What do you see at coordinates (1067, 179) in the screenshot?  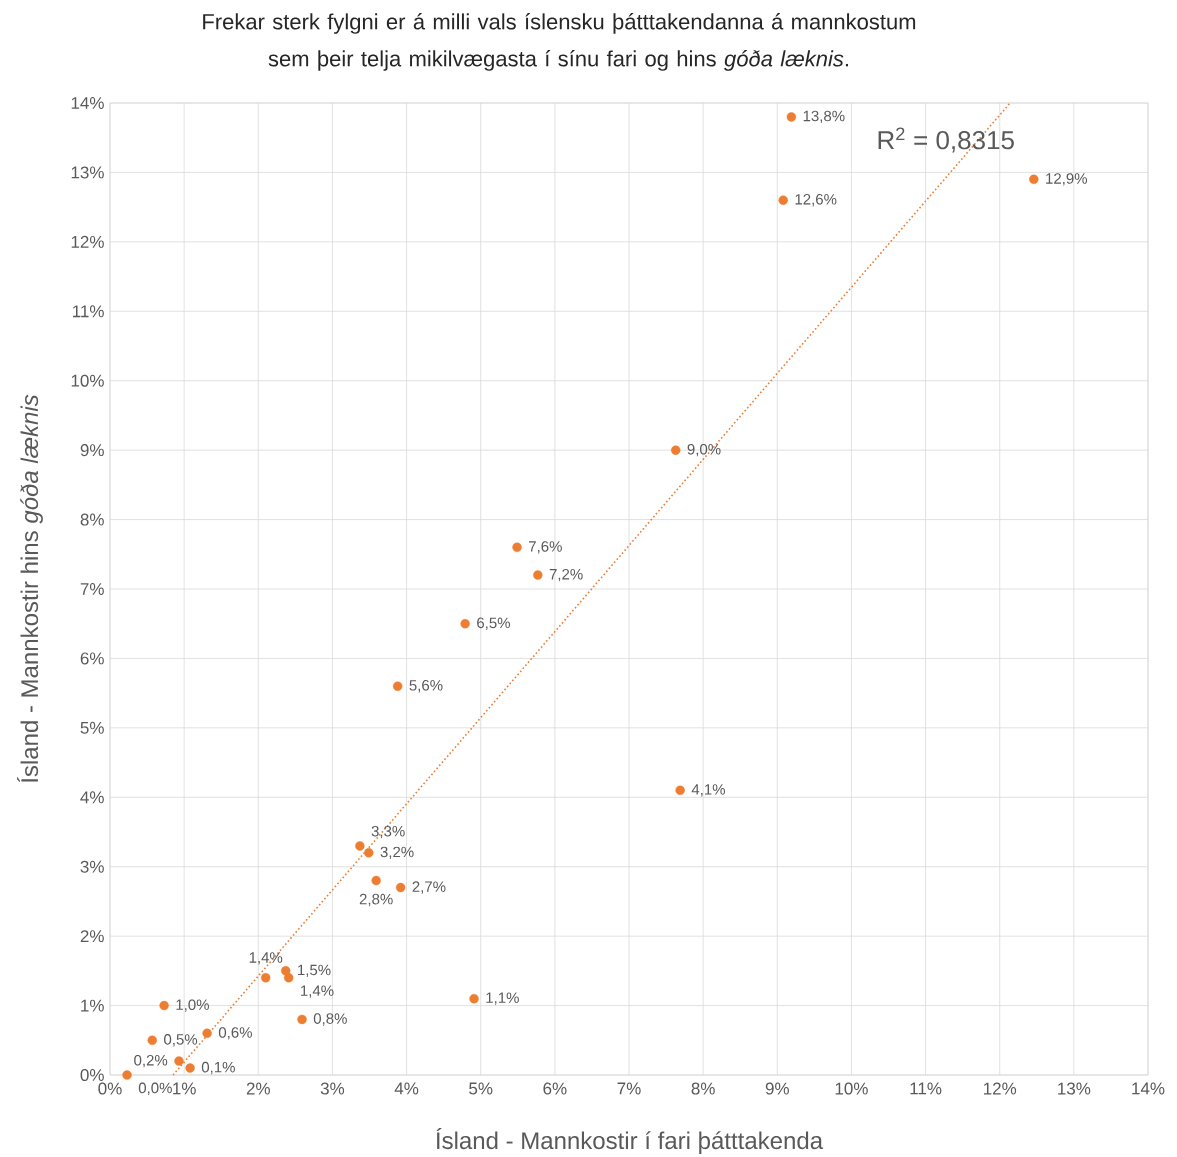 I see `data-label: 12,9%` at bounding box center [1067, 179].